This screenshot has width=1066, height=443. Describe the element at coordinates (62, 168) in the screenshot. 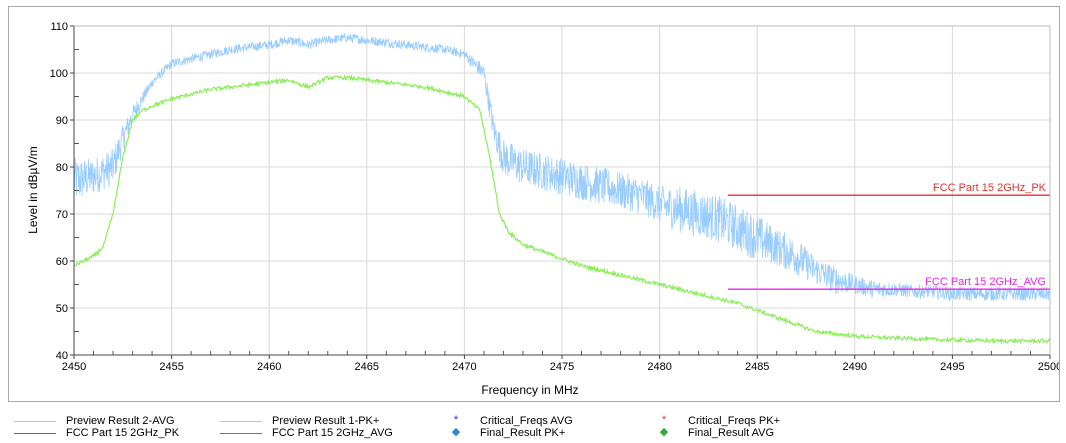

I see `y-tick-label: 80` at that location.